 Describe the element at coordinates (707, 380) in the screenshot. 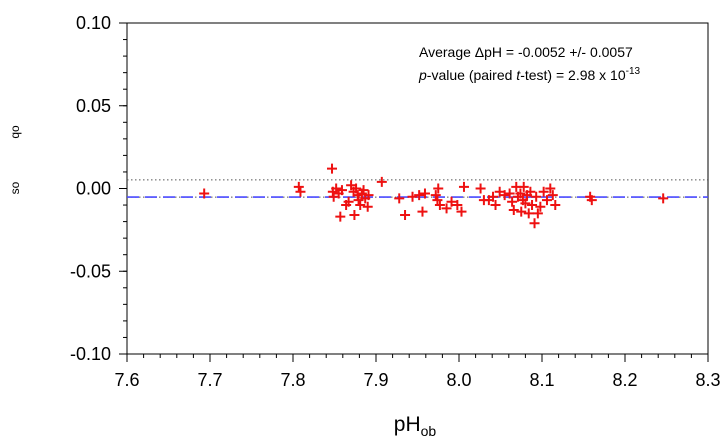

I see `x-tick-label: 8.3` at that location.